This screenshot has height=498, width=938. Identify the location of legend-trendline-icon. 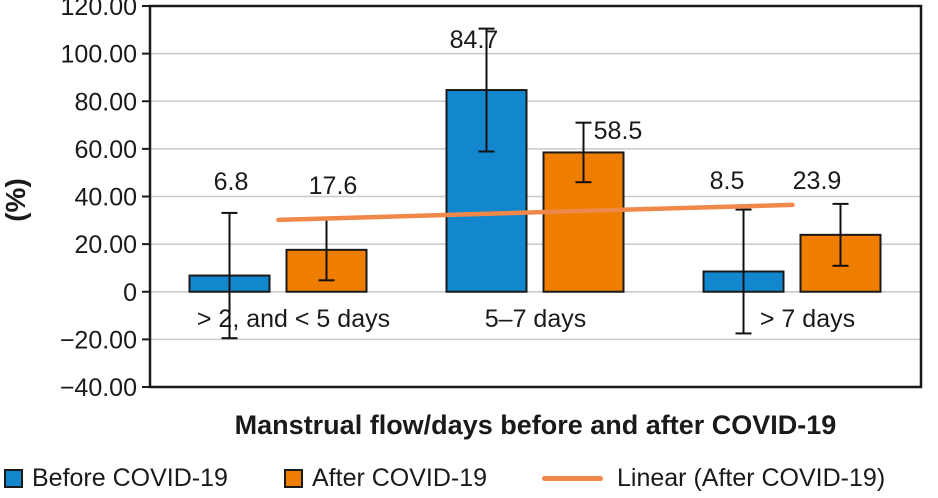
(572, 478).